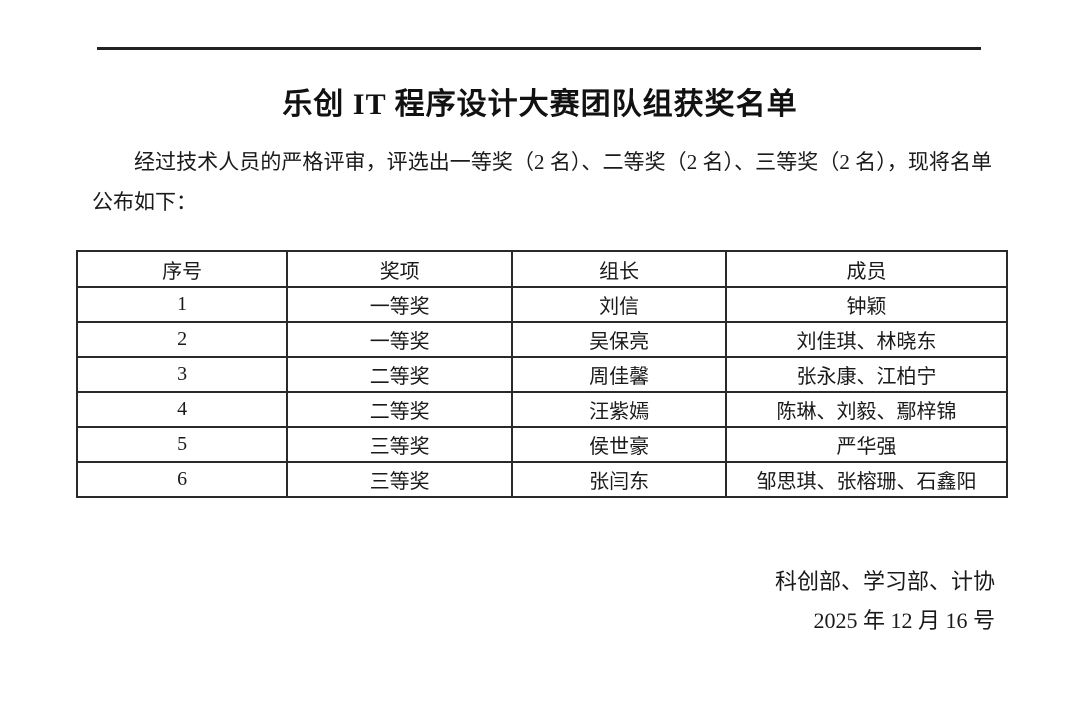 Image resolution: width=1080 pixels, height=704 pixels. I want to click on cell-members: 陈琳、刘毅、鄢梓锦, so click(866, 409).